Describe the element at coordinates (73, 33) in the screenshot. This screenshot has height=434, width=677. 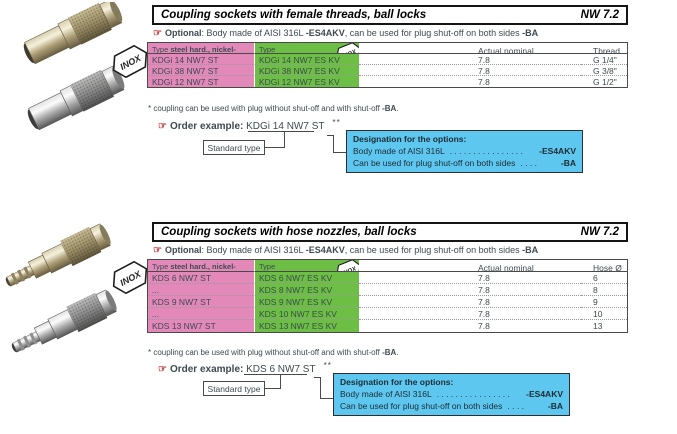
I see `coupler-brass` at that location.